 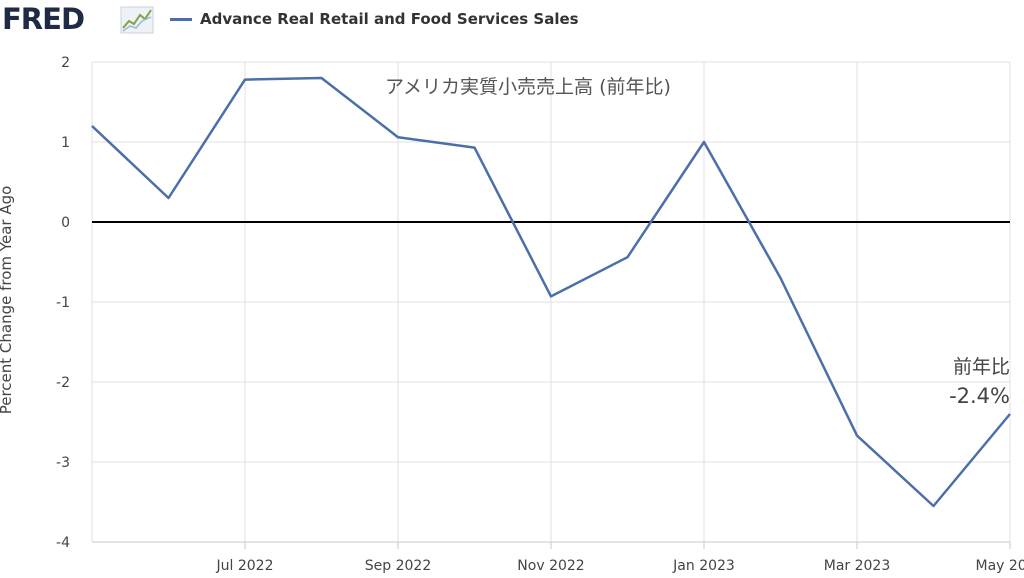 What do you see at coordinates (137, 20) in the screenshot?
I see `fred-logo-chart-icon` at bounding box center [137, 20].